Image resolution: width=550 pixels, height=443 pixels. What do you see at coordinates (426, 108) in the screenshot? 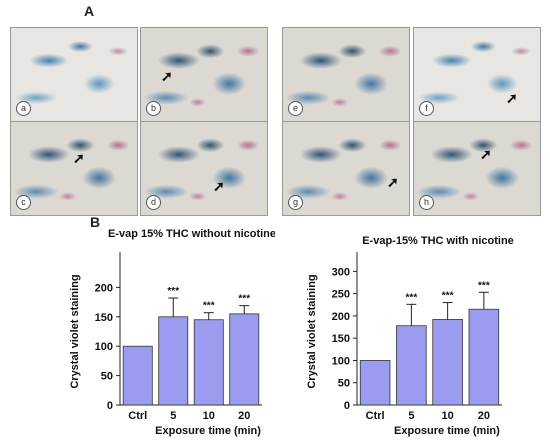
I see `micrograph-label: f` at bounding box center [426, 108].